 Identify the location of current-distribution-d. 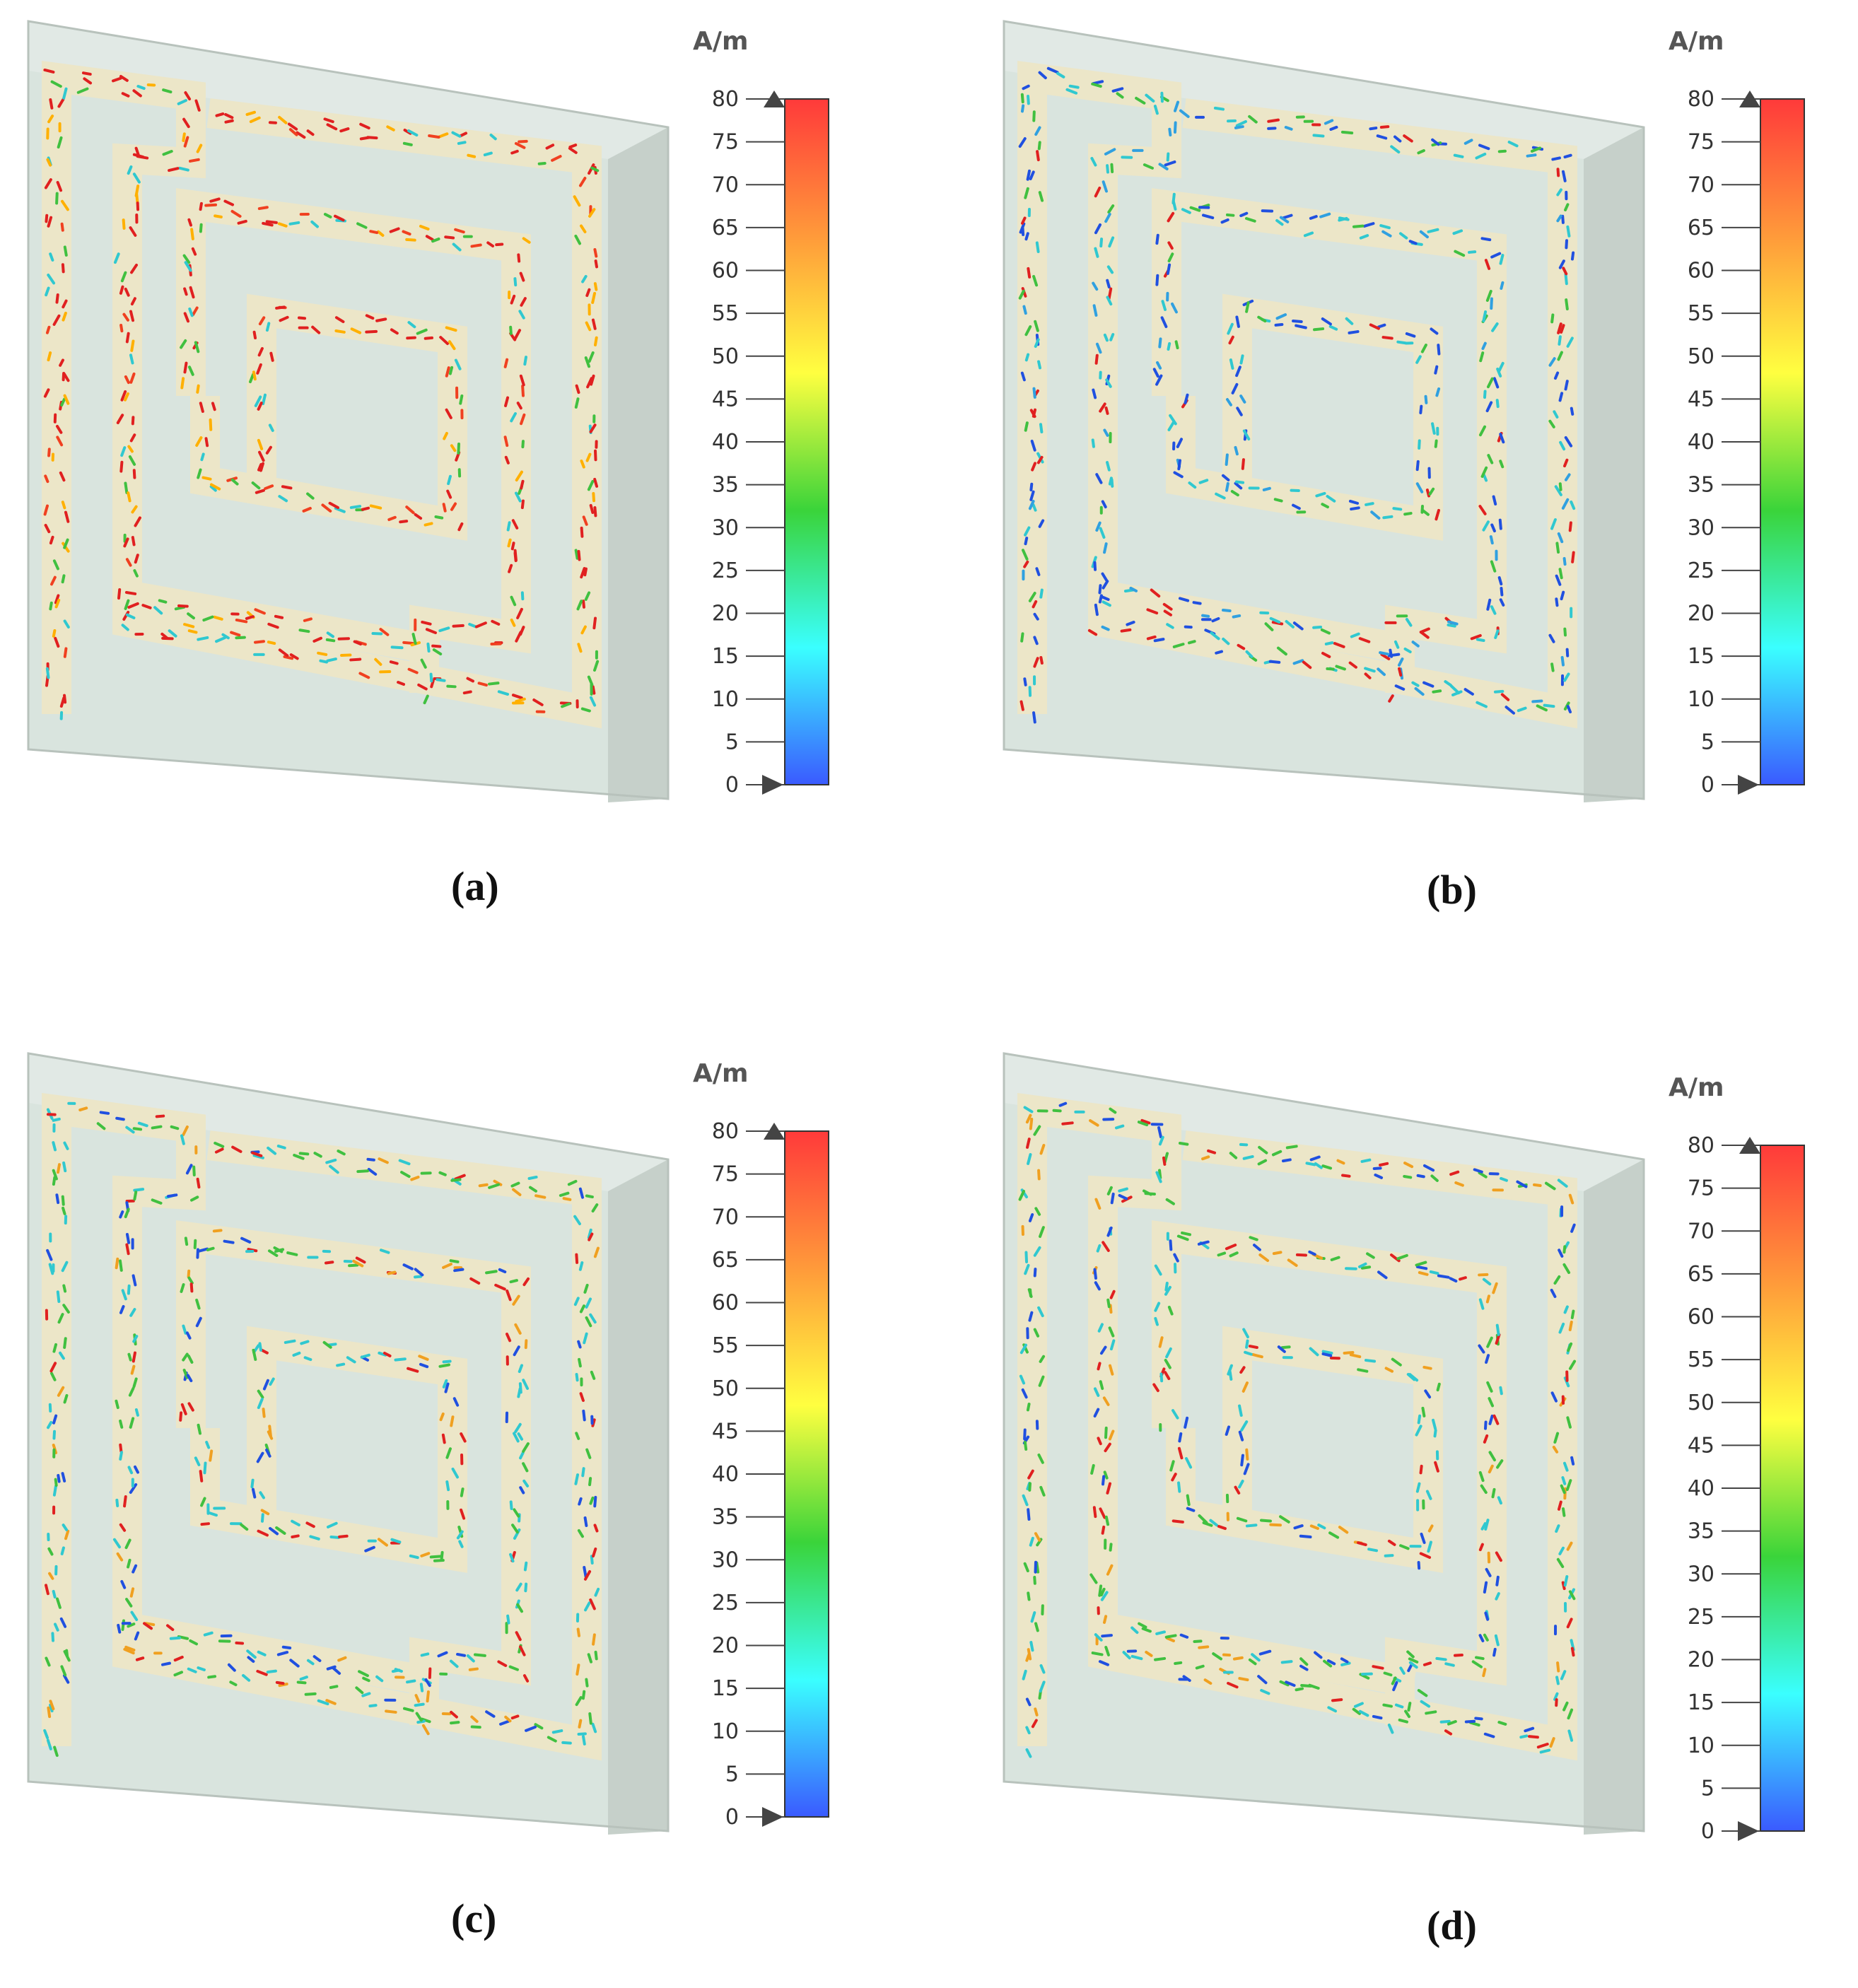
(1324, 1443).